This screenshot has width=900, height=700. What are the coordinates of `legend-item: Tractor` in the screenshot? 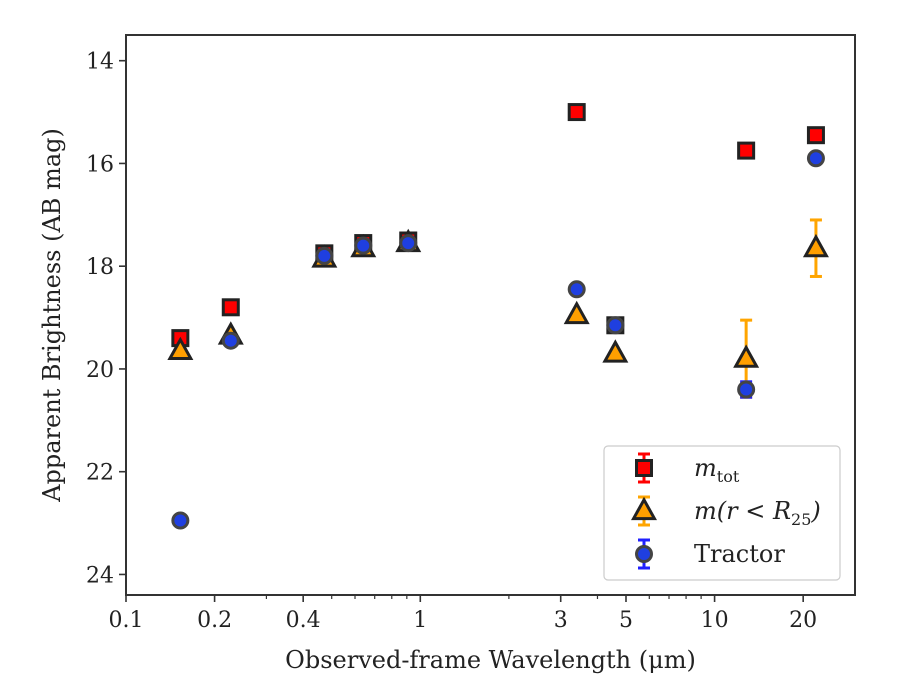 It's located at (710, 554).